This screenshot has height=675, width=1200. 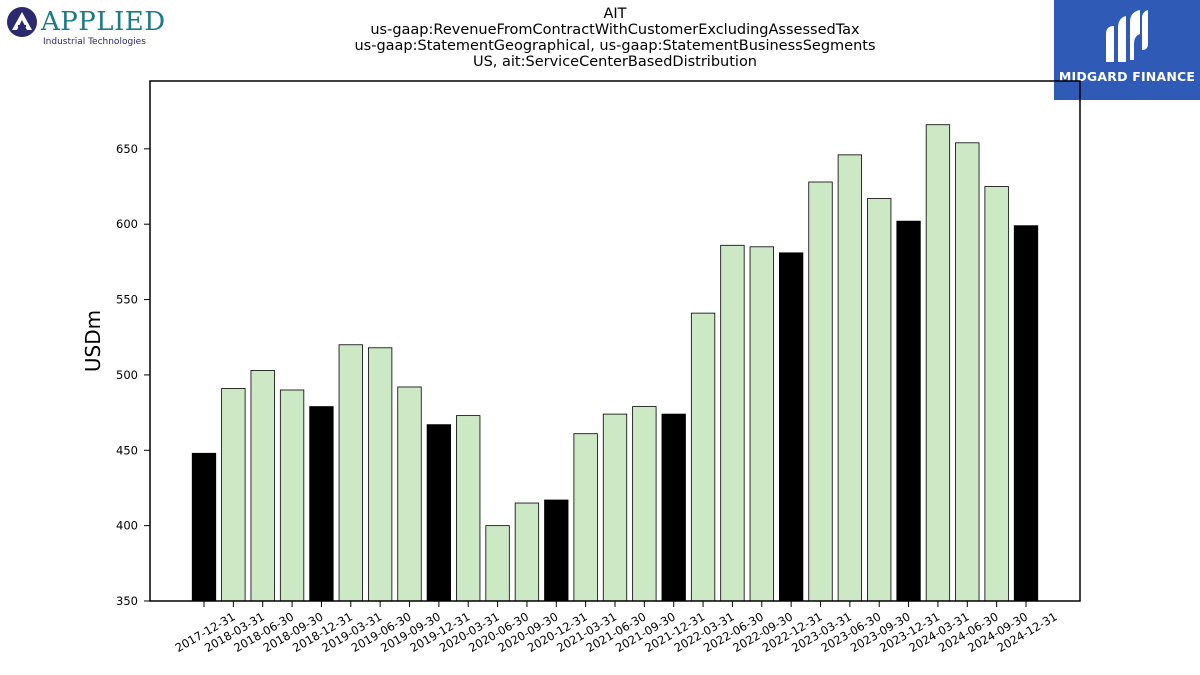 What do you see at coordinates (93, 341) in the screenshot?
I see `y-axis-label: USDm` at bounding box center [93, 341].